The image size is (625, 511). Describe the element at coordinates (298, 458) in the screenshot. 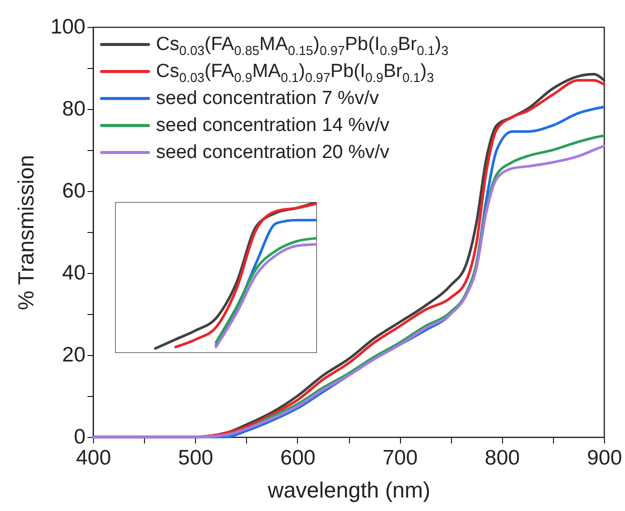

I see `x-tick-label: 600` at that location.